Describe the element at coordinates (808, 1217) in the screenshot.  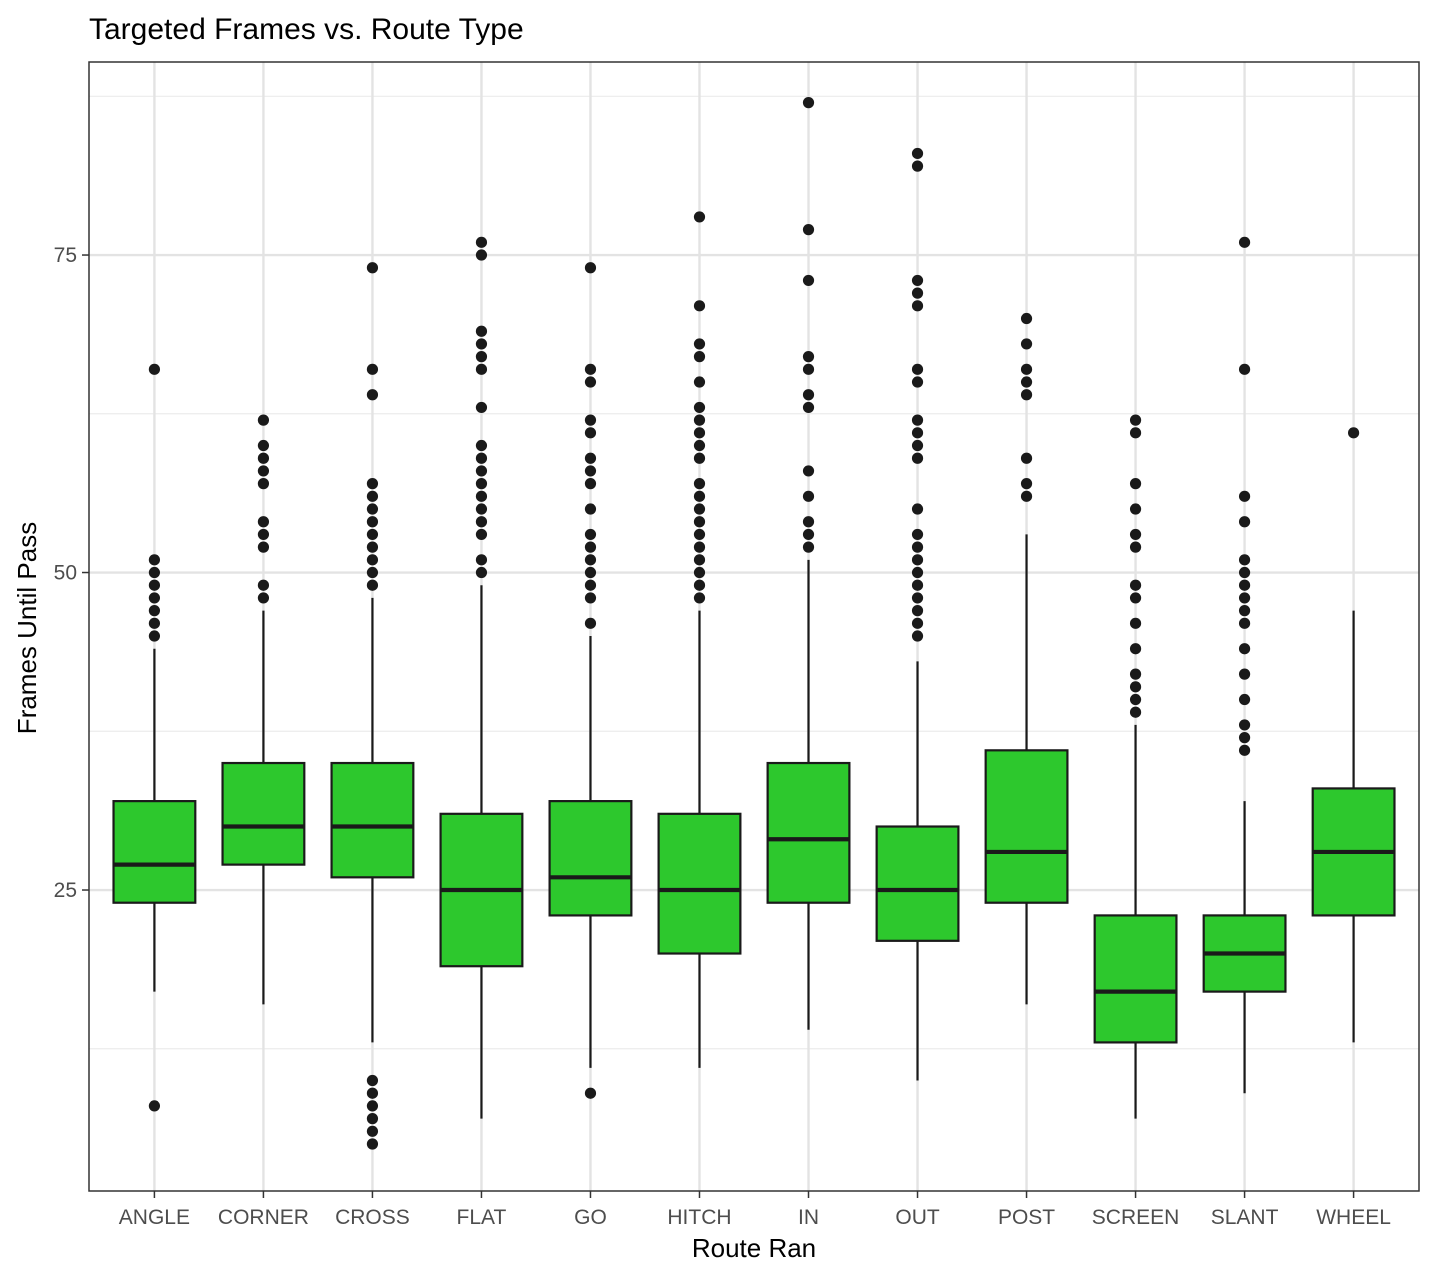
I see `x-tick-label: IN` at that location.